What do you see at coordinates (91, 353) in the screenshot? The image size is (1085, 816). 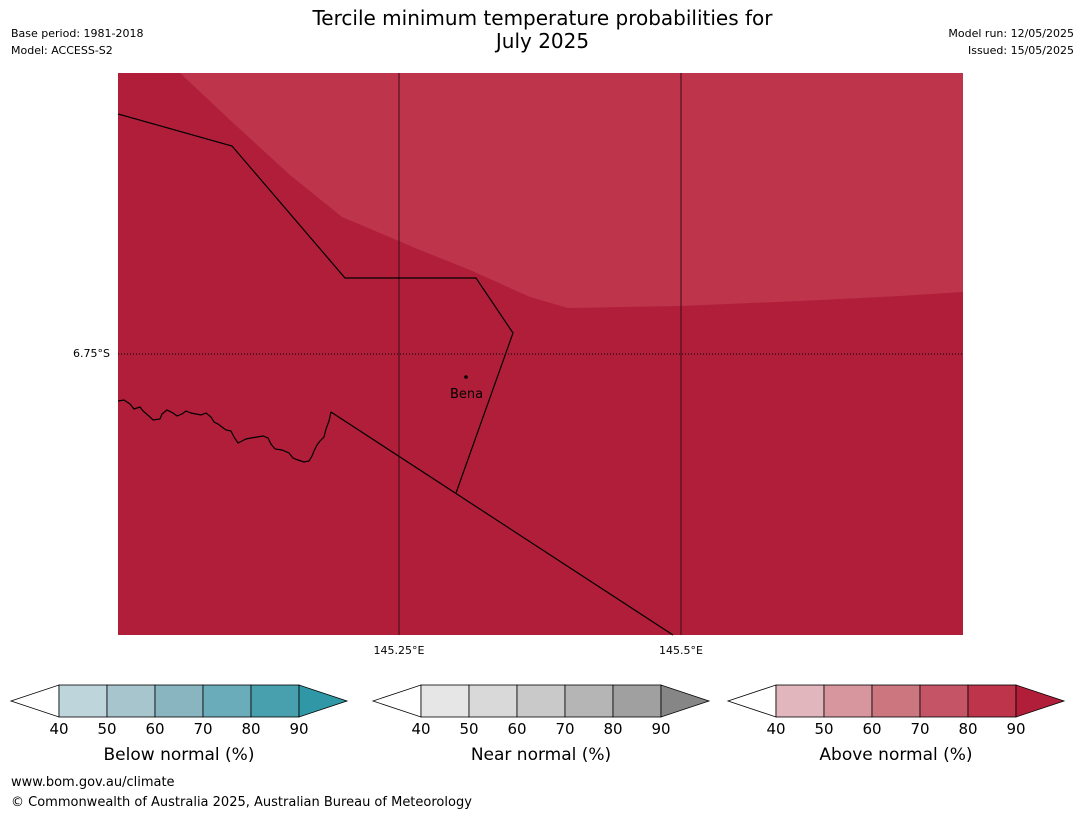 I see `latitude-label: 6.75°S` at bounding box center [91, 353].